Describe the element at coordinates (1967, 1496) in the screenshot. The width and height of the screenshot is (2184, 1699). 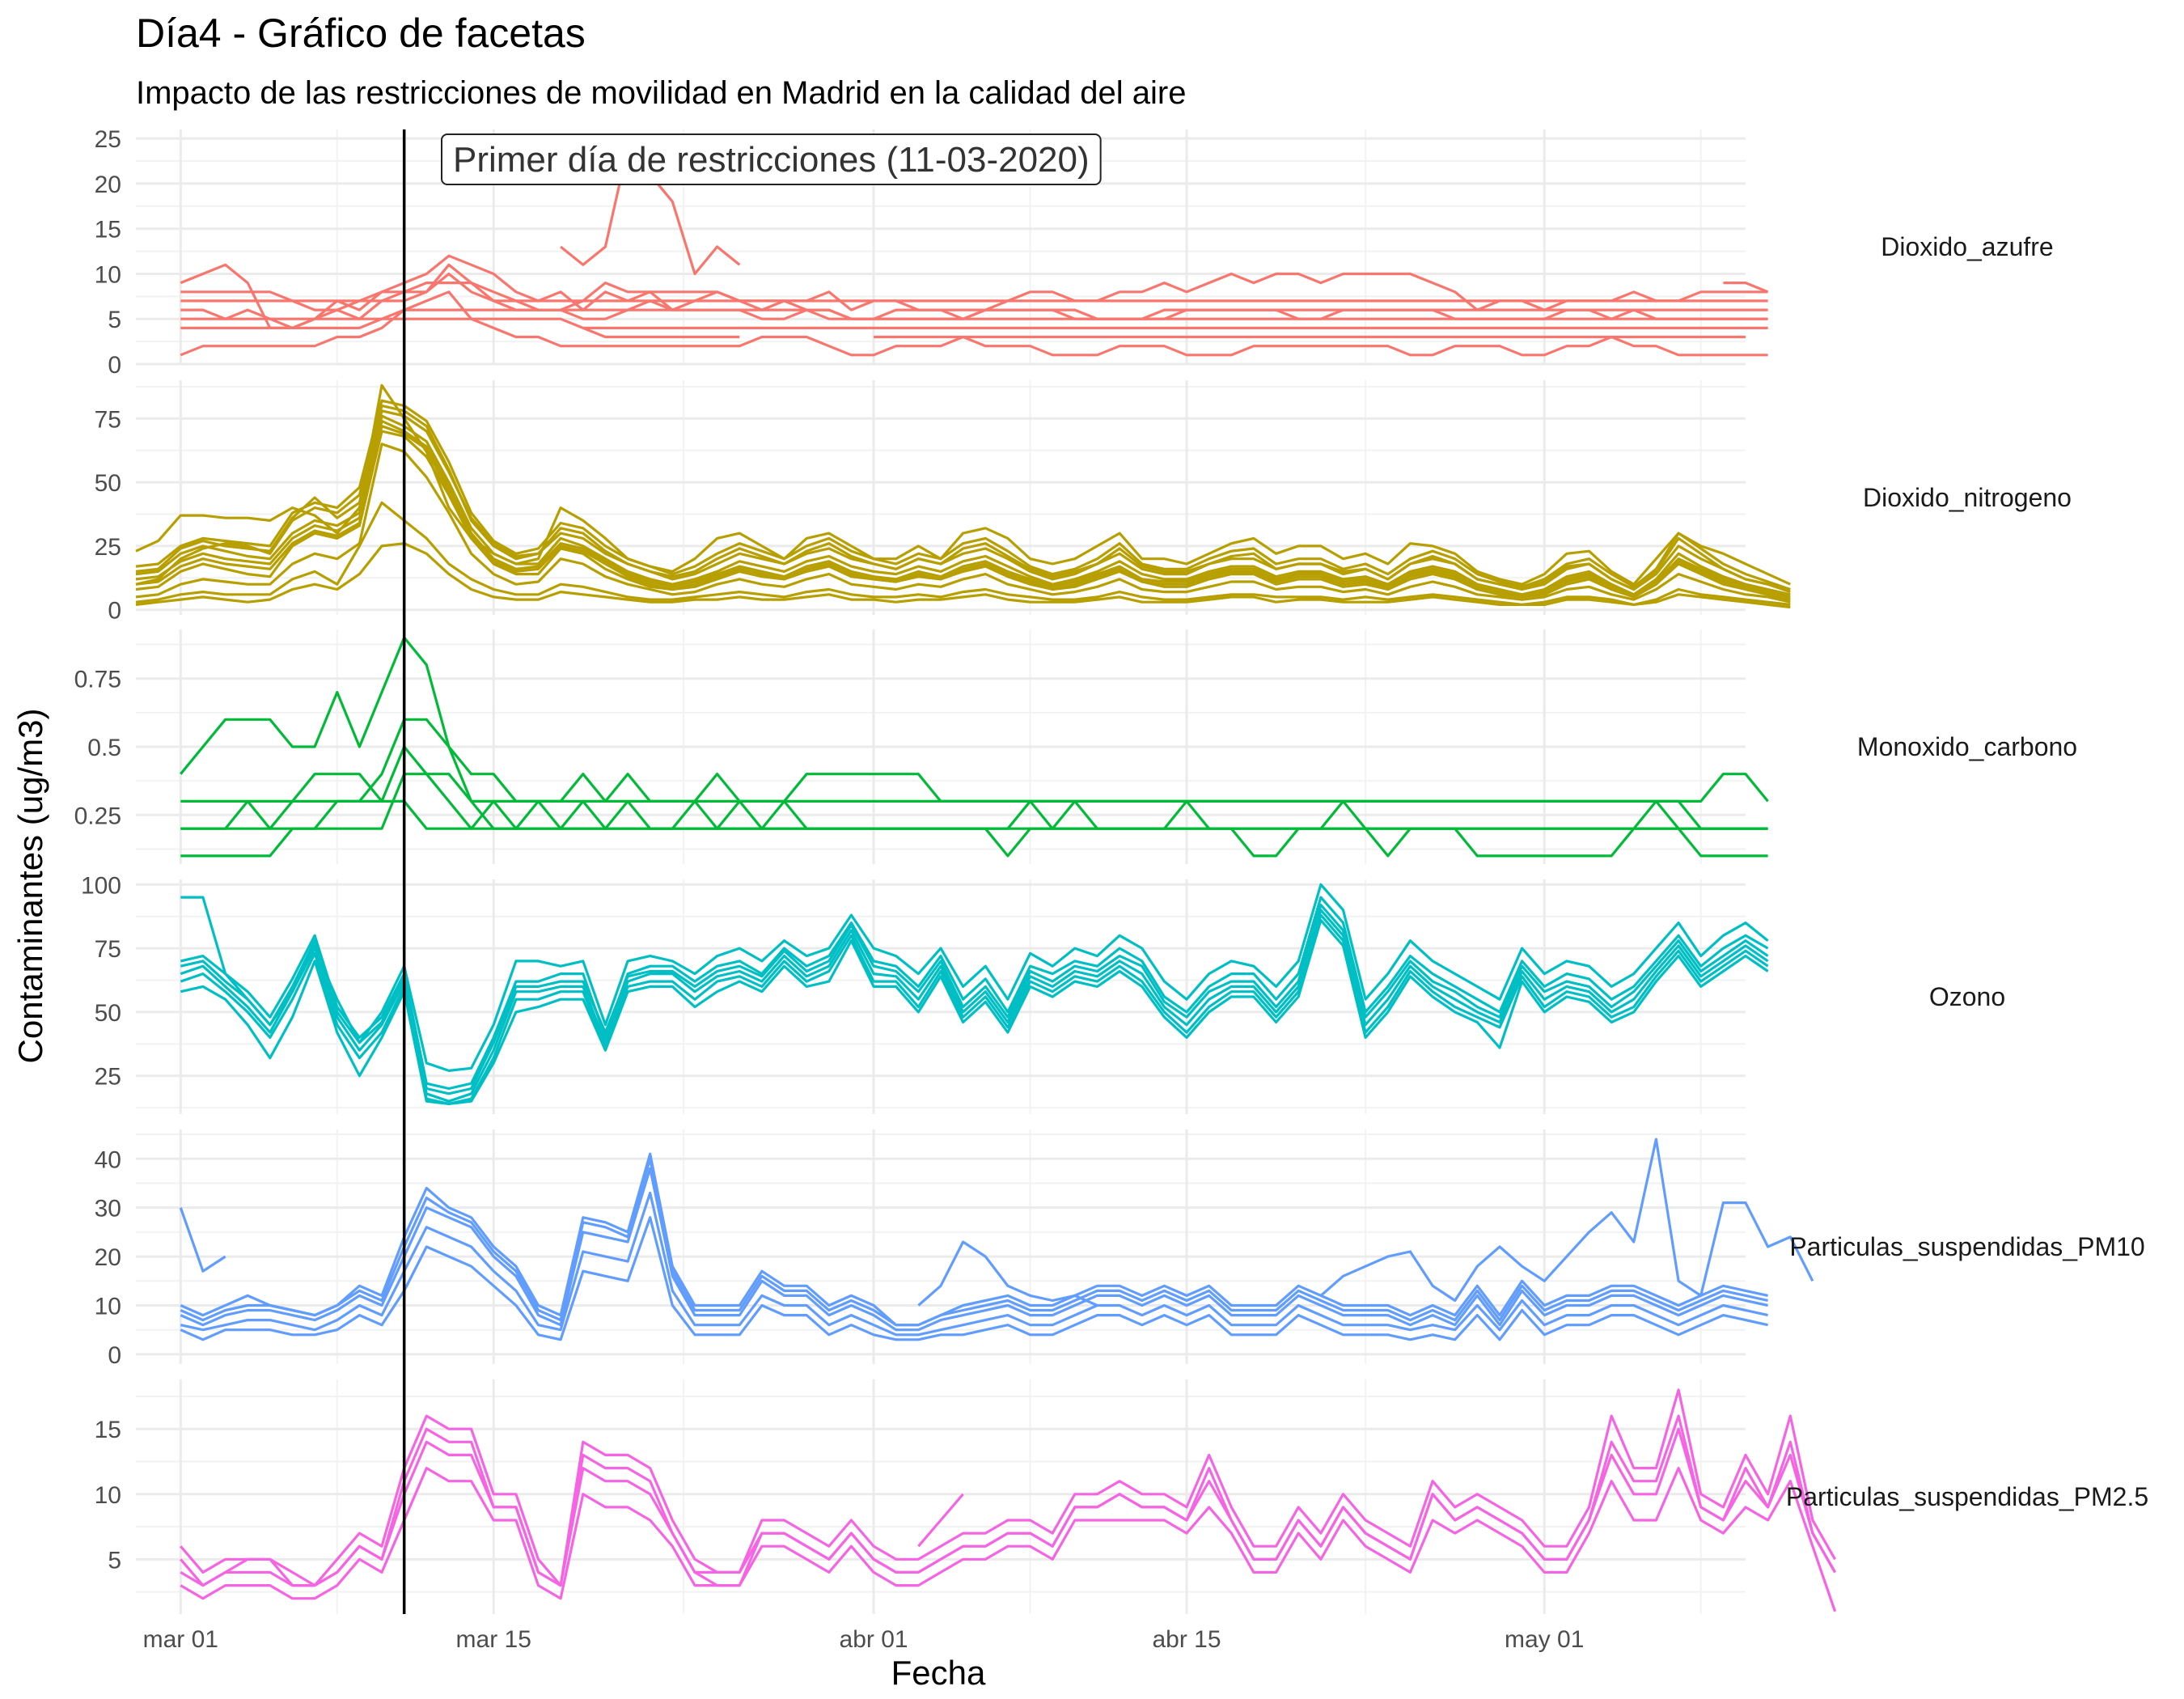
I see `facet-strip-label: Particulas_suspendidas_PM2.5` at that location.